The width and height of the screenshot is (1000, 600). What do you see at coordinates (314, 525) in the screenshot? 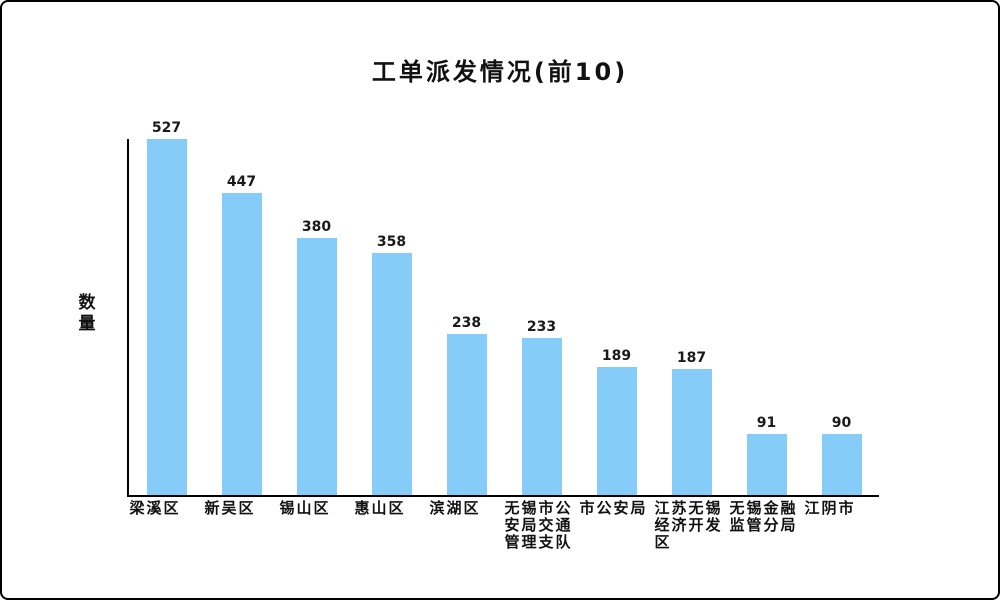
I see `x-axis-label-cell: 锡山区` at bounding box center [314, 525].